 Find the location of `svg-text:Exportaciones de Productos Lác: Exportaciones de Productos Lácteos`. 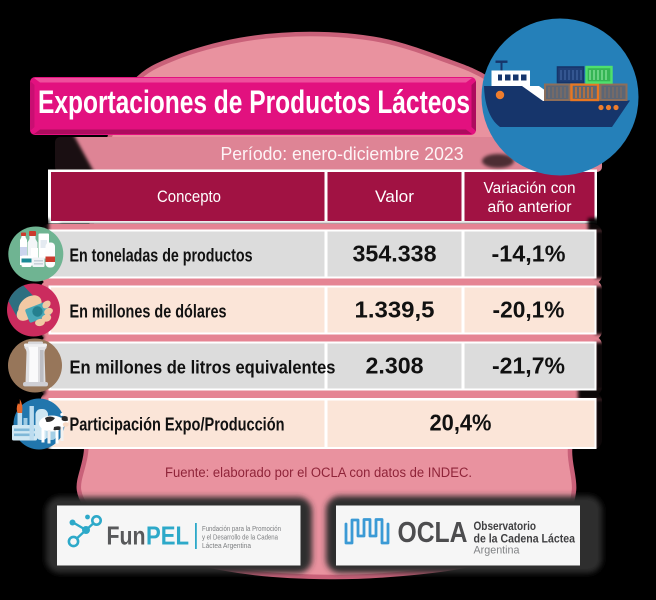

svg-text:Exportaciones de Productos Lác: Exportaciones de Productos Lácteos is located at coordinates (254, 102).